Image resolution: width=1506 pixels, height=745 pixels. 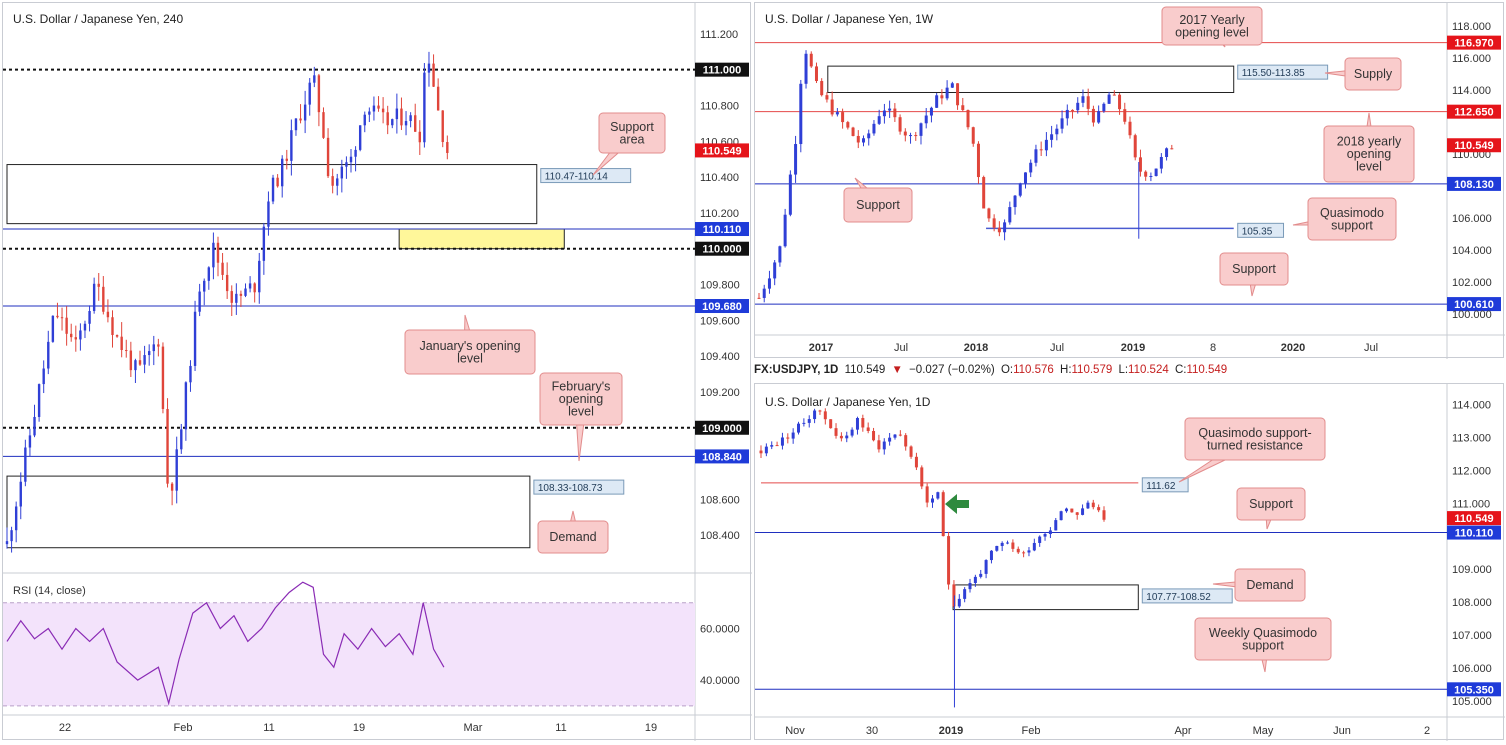 I want to click on callout-demand-text: Demand, so click(x=1269, y=585).